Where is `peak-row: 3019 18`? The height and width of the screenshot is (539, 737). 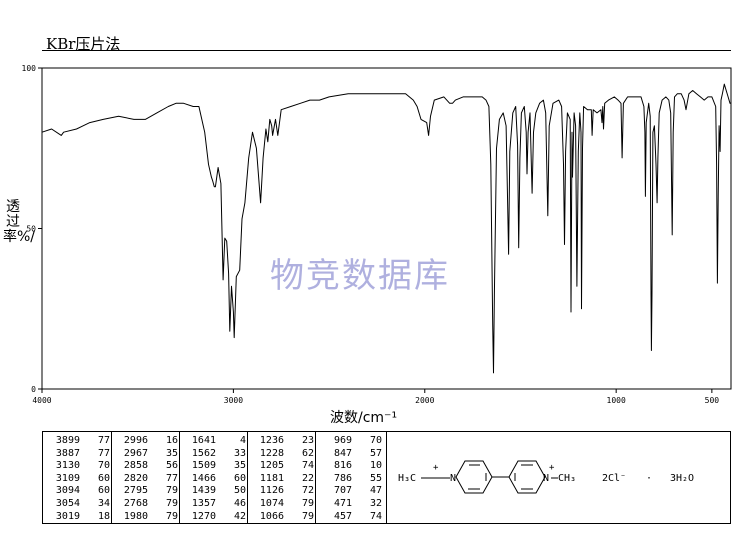
peak-row: 3019 18 is located at coordinates (78, 517).